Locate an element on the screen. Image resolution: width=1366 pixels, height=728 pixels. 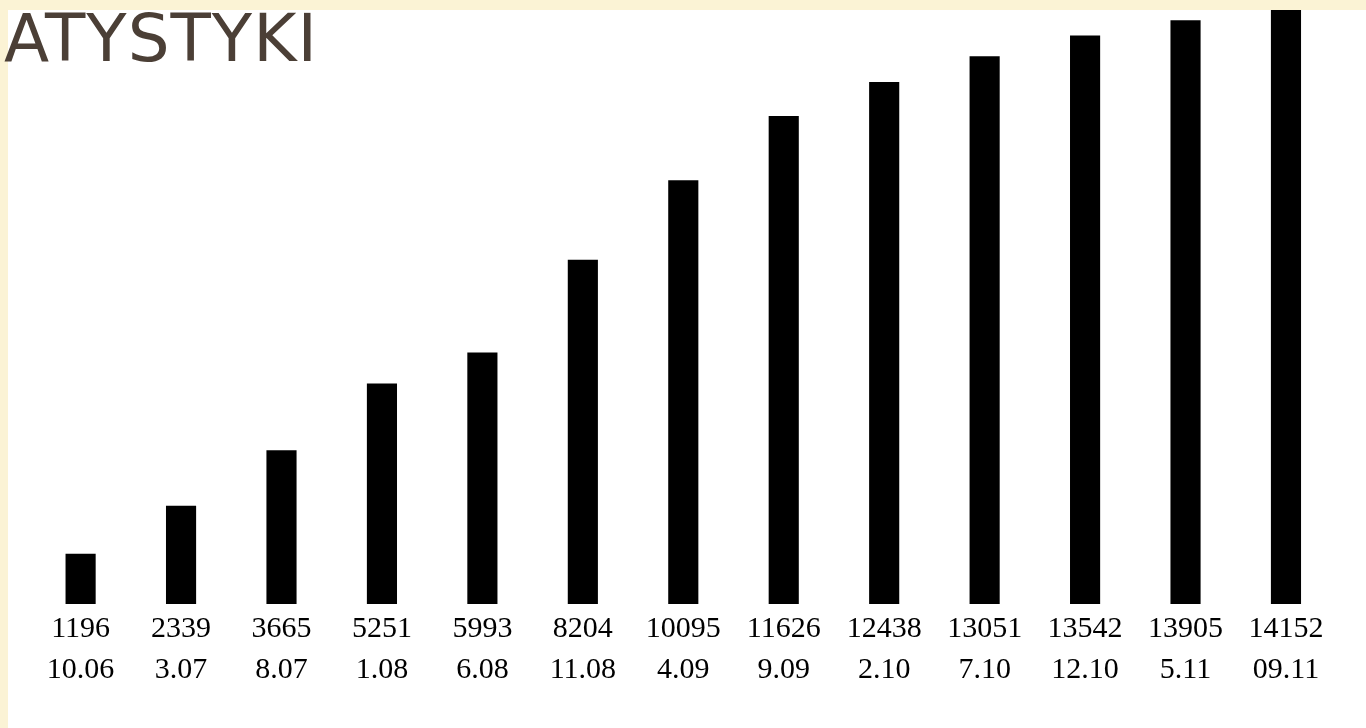
data-label: 3665 is located at coordinates (281, 626).